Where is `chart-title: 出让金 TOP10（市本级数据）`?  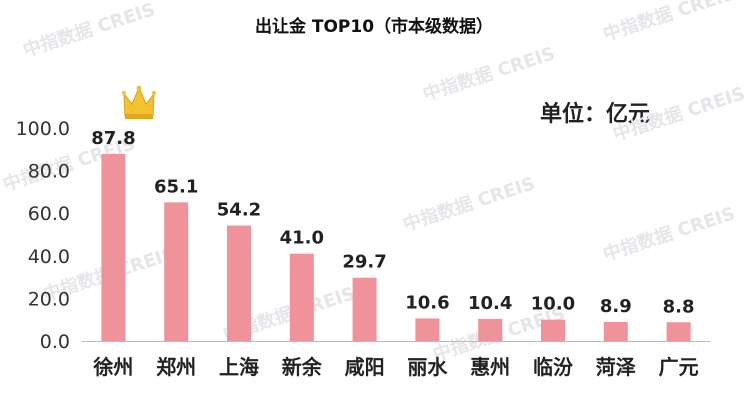
chart-title: 出让金 TOP10（市本级数据） is located at coordinates (374, 27).